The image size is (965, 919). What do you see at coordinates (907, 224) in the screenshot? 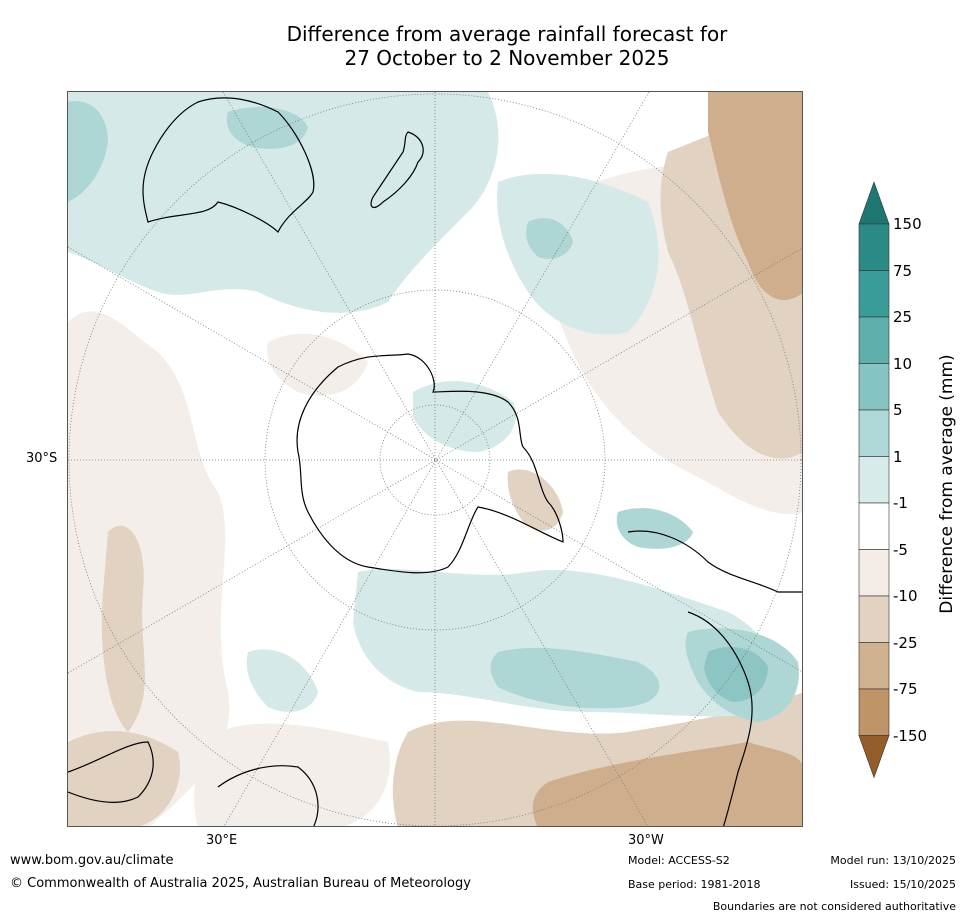
I see `colorbar-tick-label: 150` at bounding box center [907, 224].